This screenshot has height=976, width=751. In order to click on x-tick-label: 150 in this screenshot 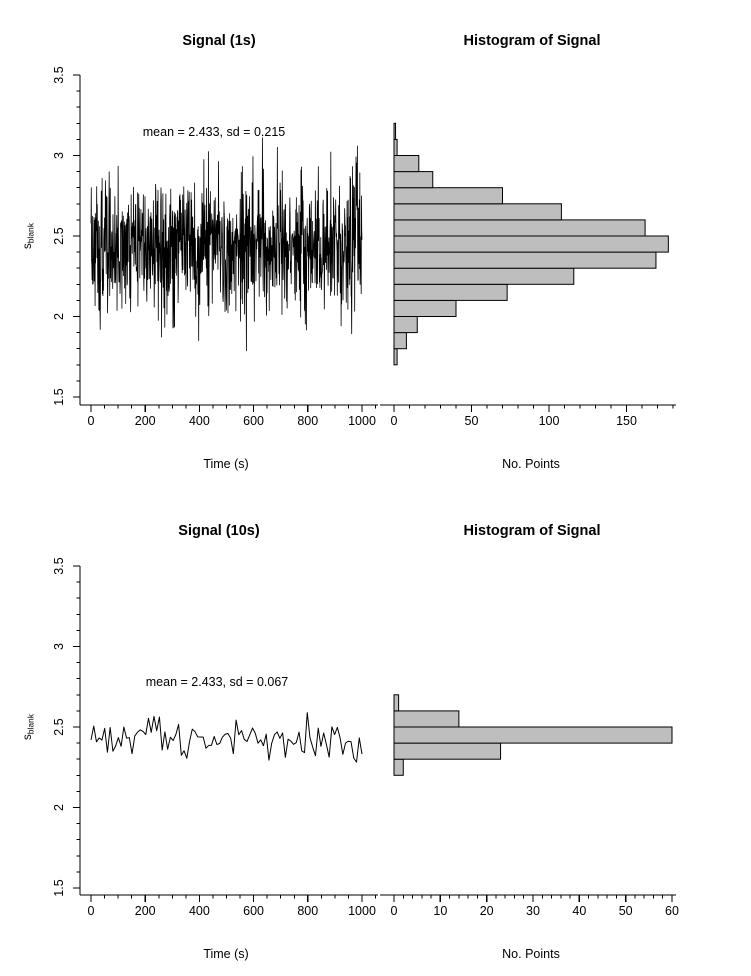, I will do `click(626, 421)`.